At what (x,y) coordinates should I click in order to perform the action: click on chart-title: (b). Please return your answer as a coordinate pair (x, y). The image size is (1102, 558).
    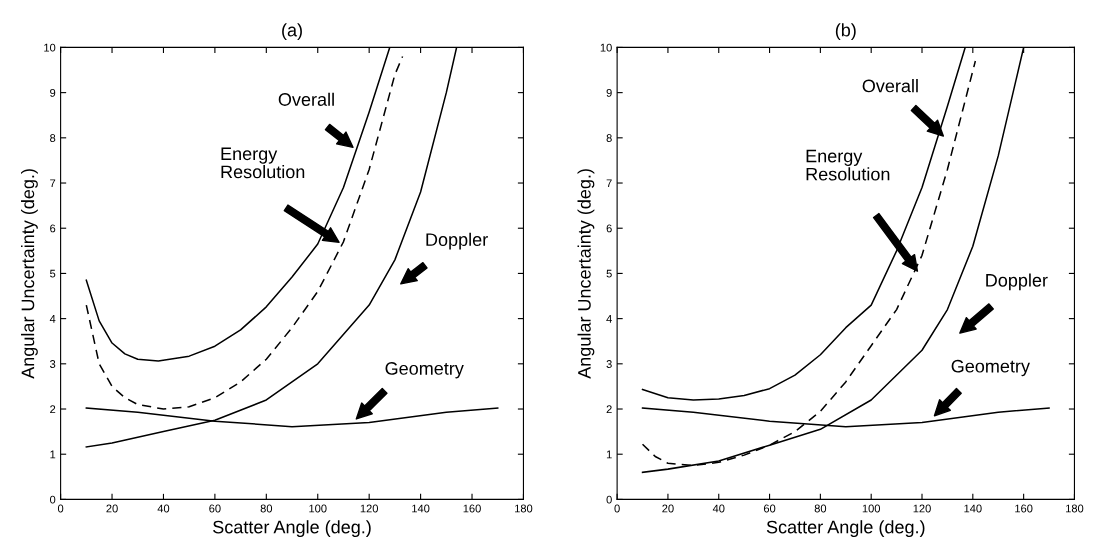
    Looking at the image, I should click on (845, 32).